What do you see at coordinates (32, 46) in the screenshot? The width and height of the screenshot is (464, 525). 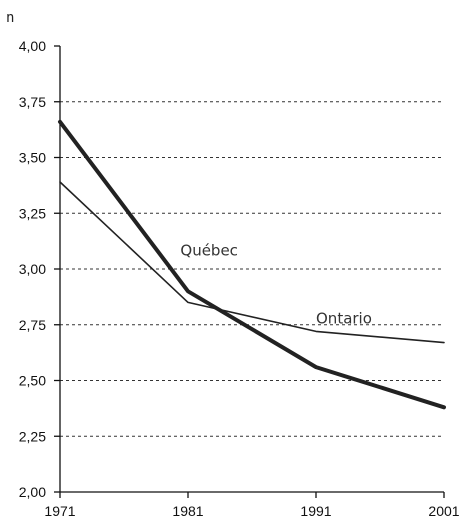 I see `y-tick-label: 4,00` at bounding box center [32, 46].